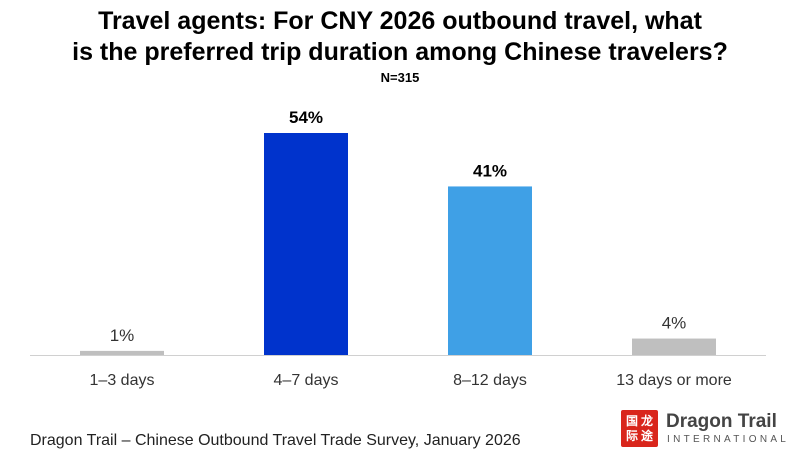  I want to click on logo-glyph: 龙, so click(647, 421).